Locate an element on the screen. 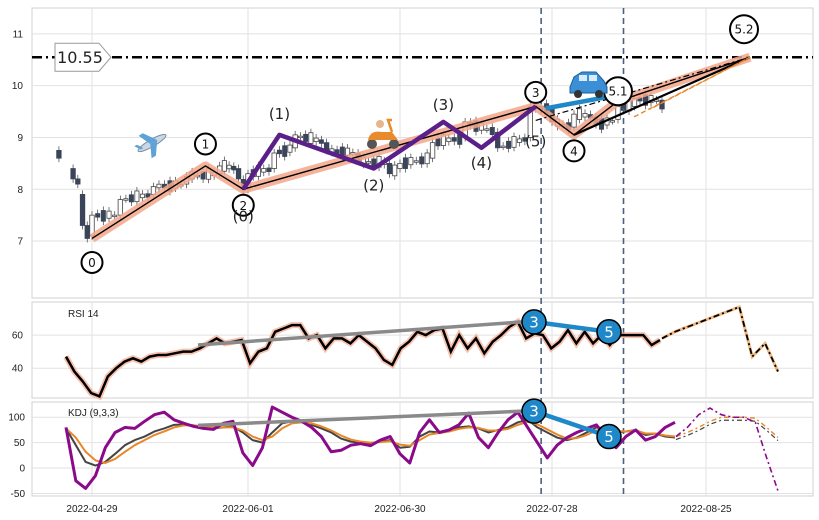 The height and width of the screenshot is (520, 819). kdj-y-tick-label: 100 is located at coordinates (16, 418).